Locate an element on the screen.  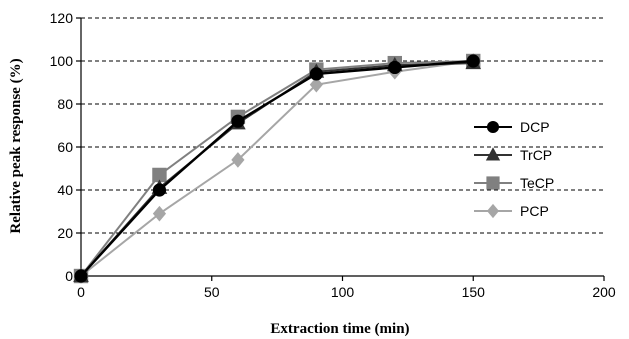
y-tick-labels: 0 20 40 60 80 100 120 is located at coordinates (62, 147).